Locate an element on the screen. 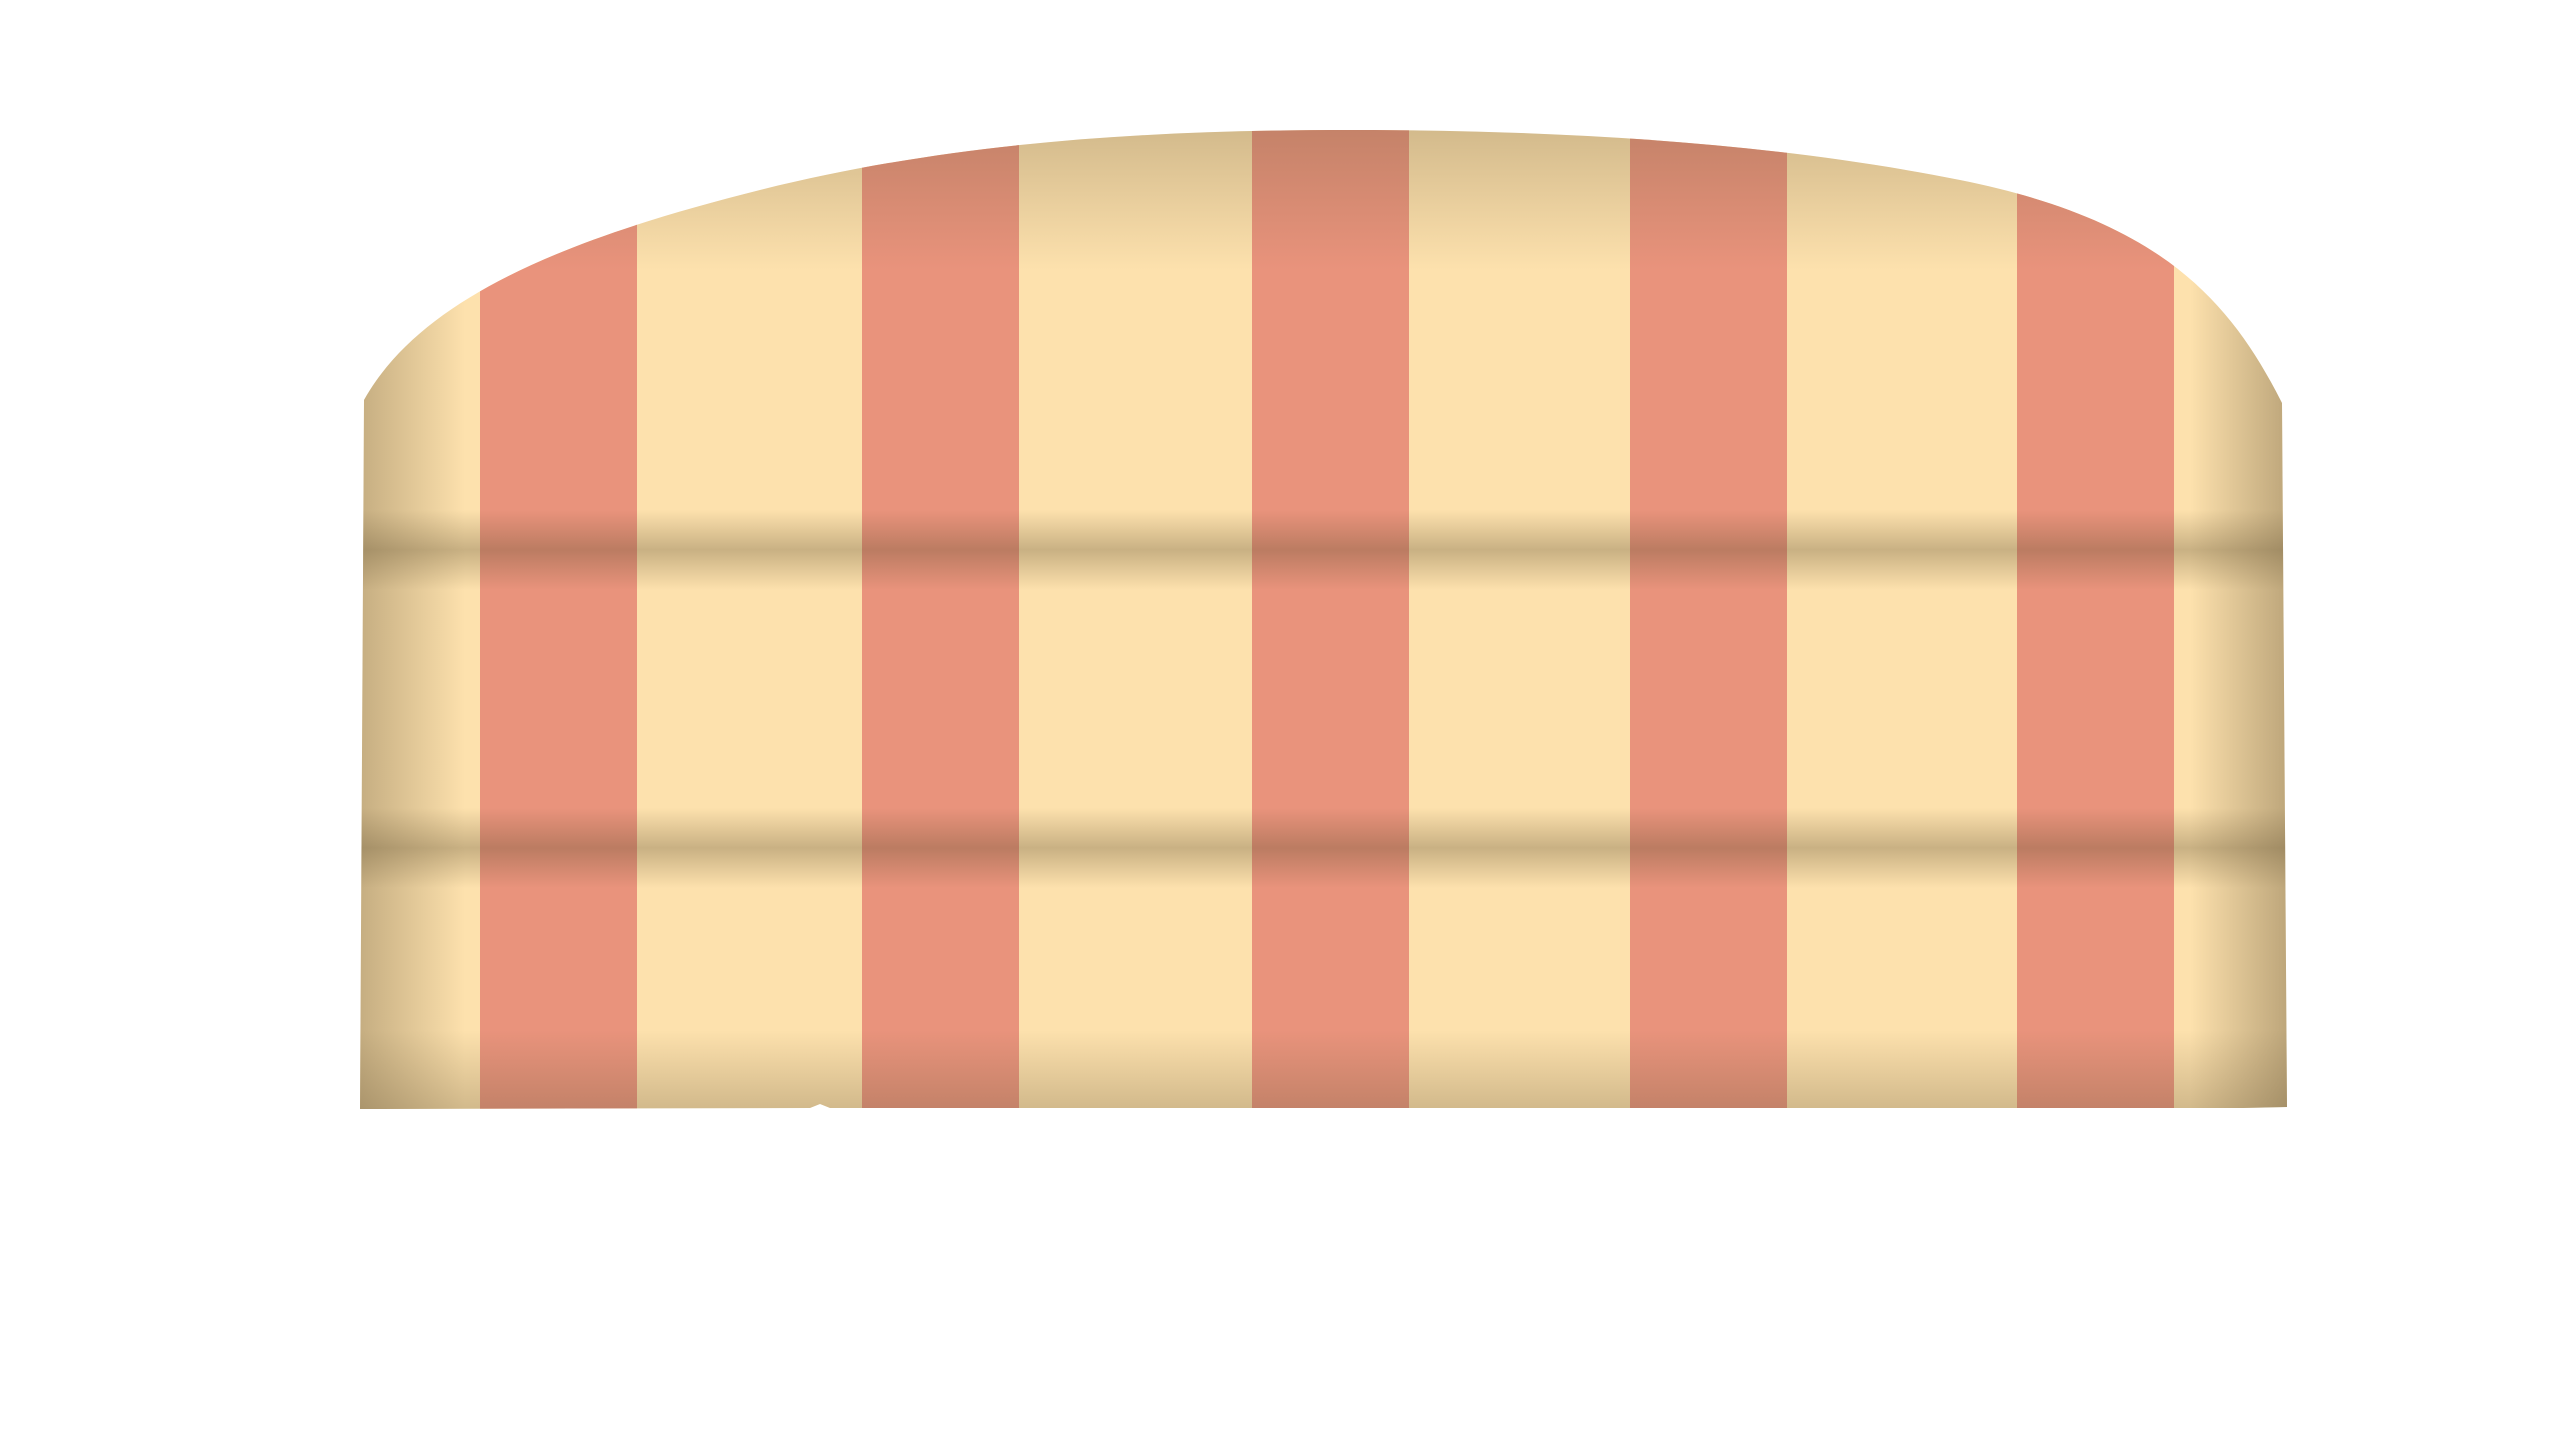  left-shading is located at coordinates (412, 619).